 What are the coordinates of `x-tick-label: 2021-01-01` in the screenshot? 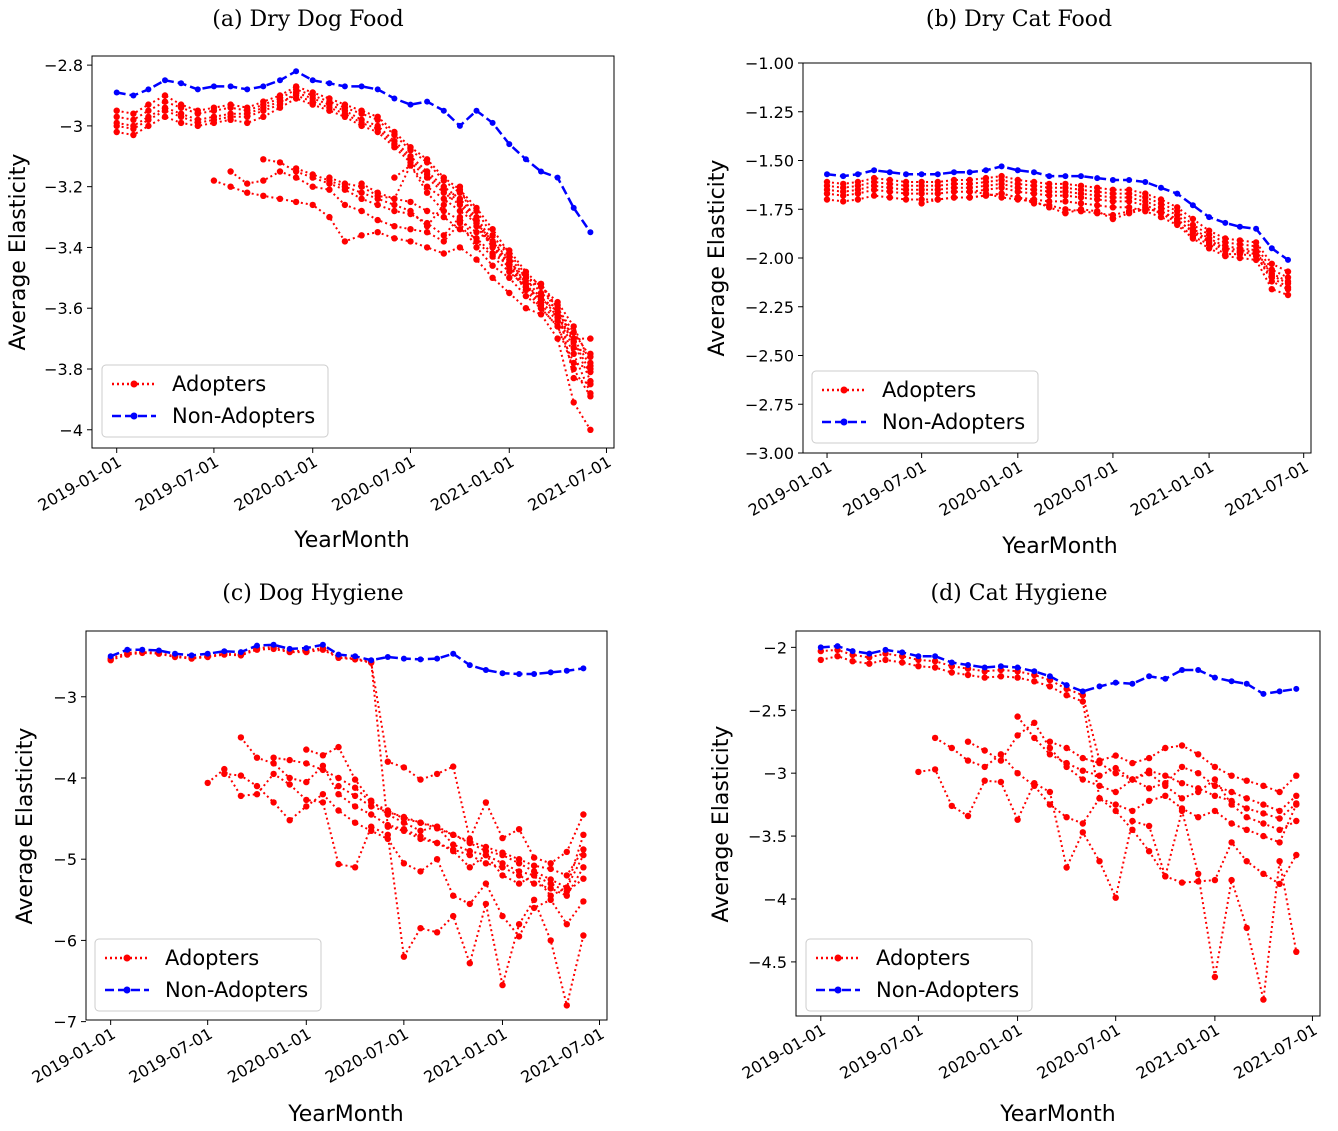 It's located at (472, 483).